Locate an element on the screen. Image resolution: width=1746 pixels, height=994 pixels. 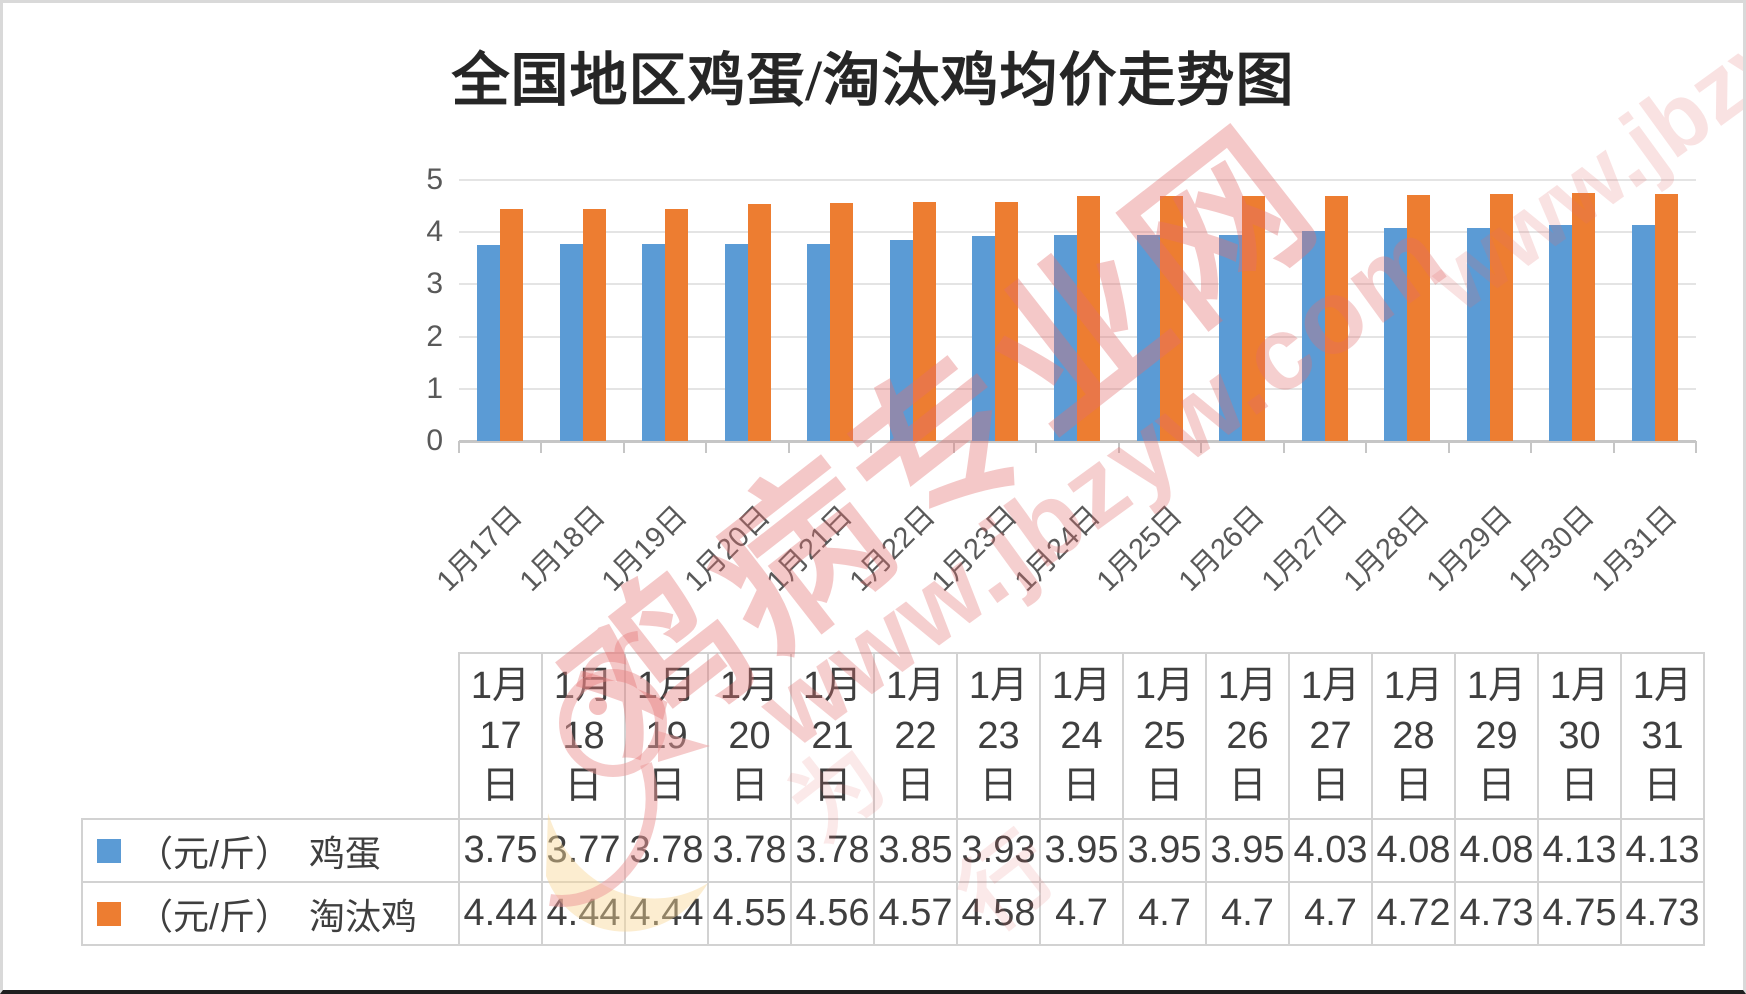
table-header-line: 21 is located at coordinates (832, 736).